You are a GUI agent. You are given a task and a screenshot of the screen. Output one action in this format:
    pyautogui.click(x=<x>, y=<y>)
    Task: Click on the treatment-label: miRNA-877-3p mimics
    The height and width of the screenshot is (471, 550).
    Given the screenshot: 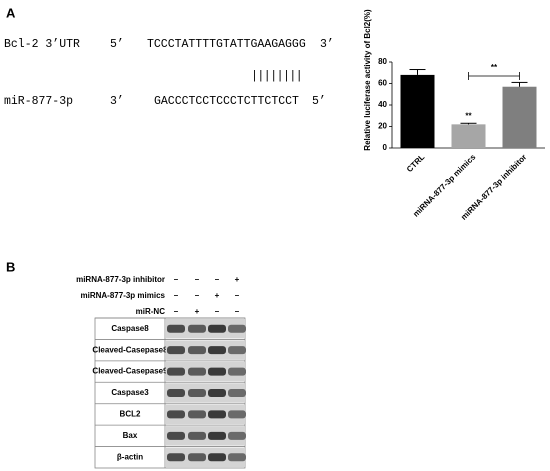 What is the action you would take?
    pyautogui.click(x=123, y=295)
    